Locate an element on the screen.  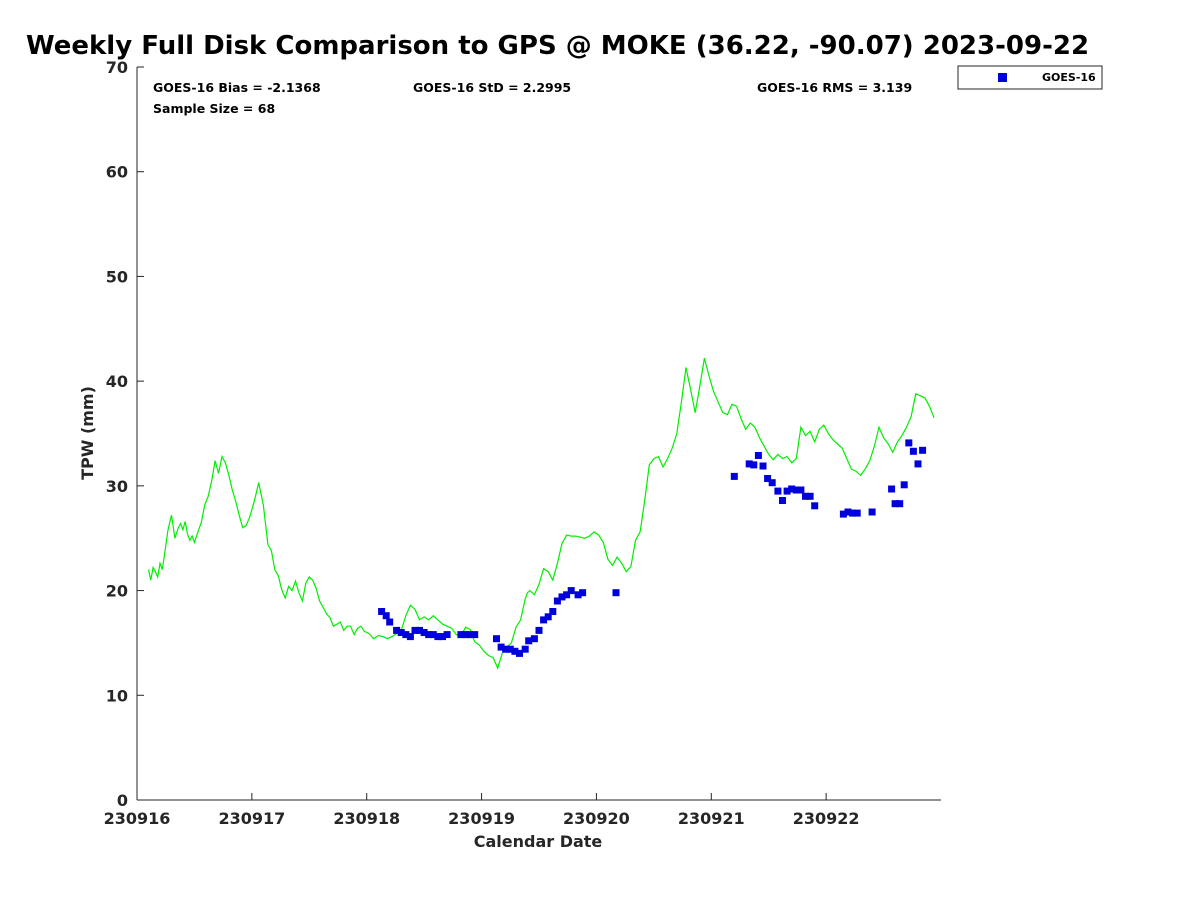
x-tick-label: 230921 is located at coordinates (711, 818).